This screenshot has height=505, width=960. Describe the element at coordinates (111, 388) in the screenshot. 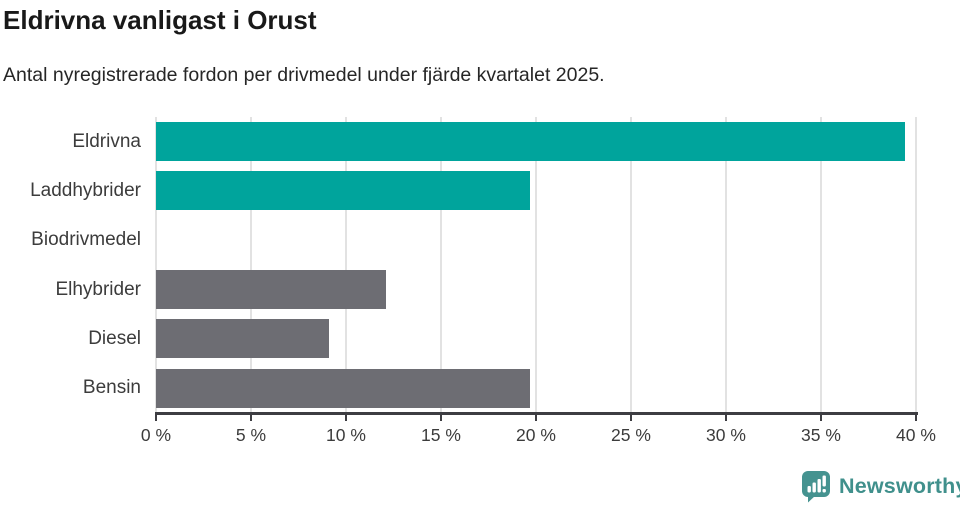

I see `category-label-bensin: Bensin` at that location.